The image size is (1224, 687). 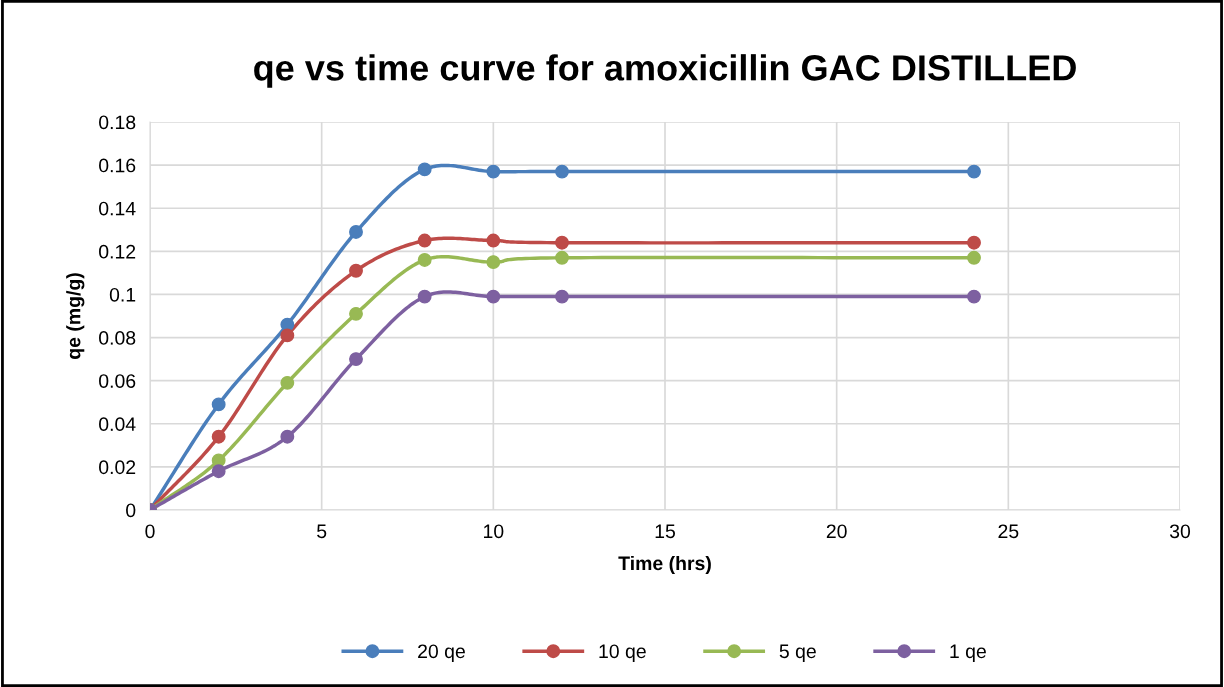 I want to click on y-tick-label: 0.16, so click(x=117, y=165).